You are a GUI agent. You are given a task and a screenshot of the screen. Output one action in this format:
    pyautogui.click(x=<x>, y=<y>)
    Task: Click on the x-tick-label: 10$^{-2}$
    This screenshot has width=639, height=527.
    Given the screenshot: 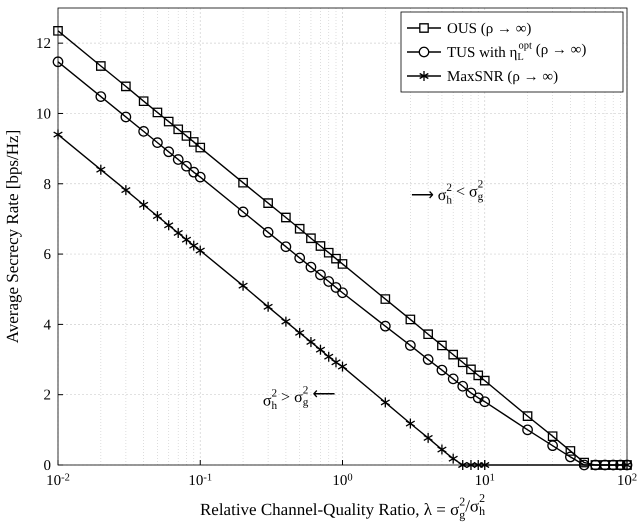 What is the action you would take?
    pyautogui.click(x=58, y=480)
    